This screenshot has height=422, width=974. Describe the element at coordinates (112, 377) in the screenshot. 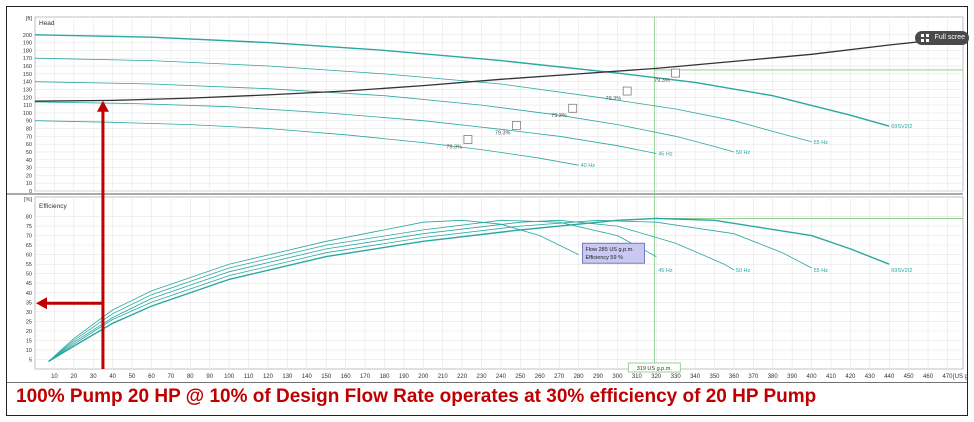

I see `x-tick-label: 40` at that location.